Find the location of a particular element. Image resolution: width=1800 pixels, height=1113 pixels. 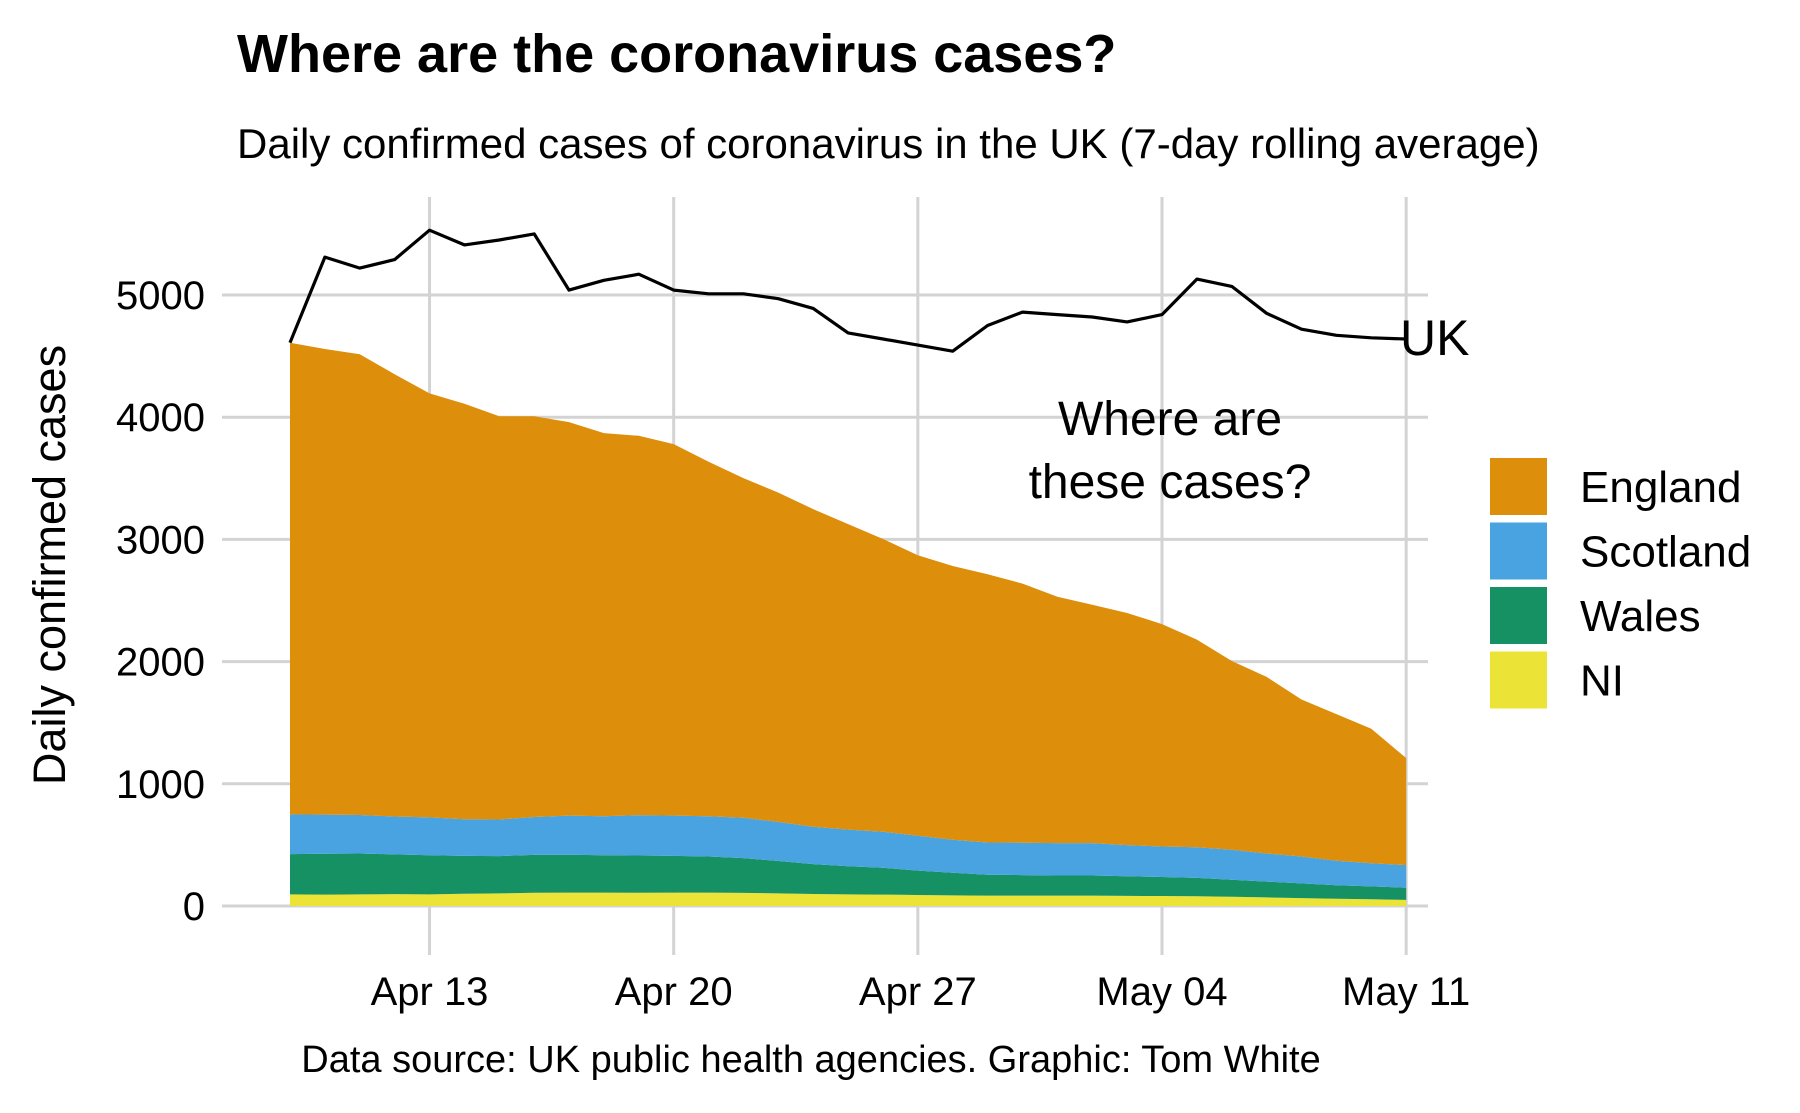

legend: England Scotland Wales NI is located at coordinates (1620, 583).